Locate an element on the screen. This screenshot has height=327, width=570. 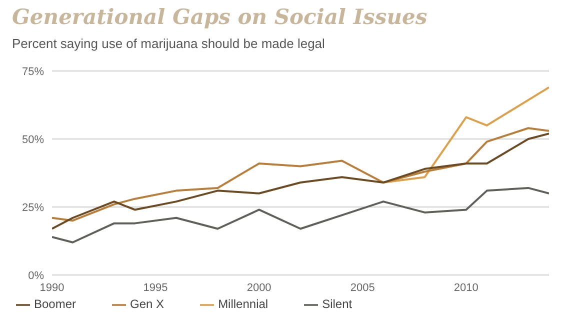
legend-label: Boomer is located at coordinates (55, 304).